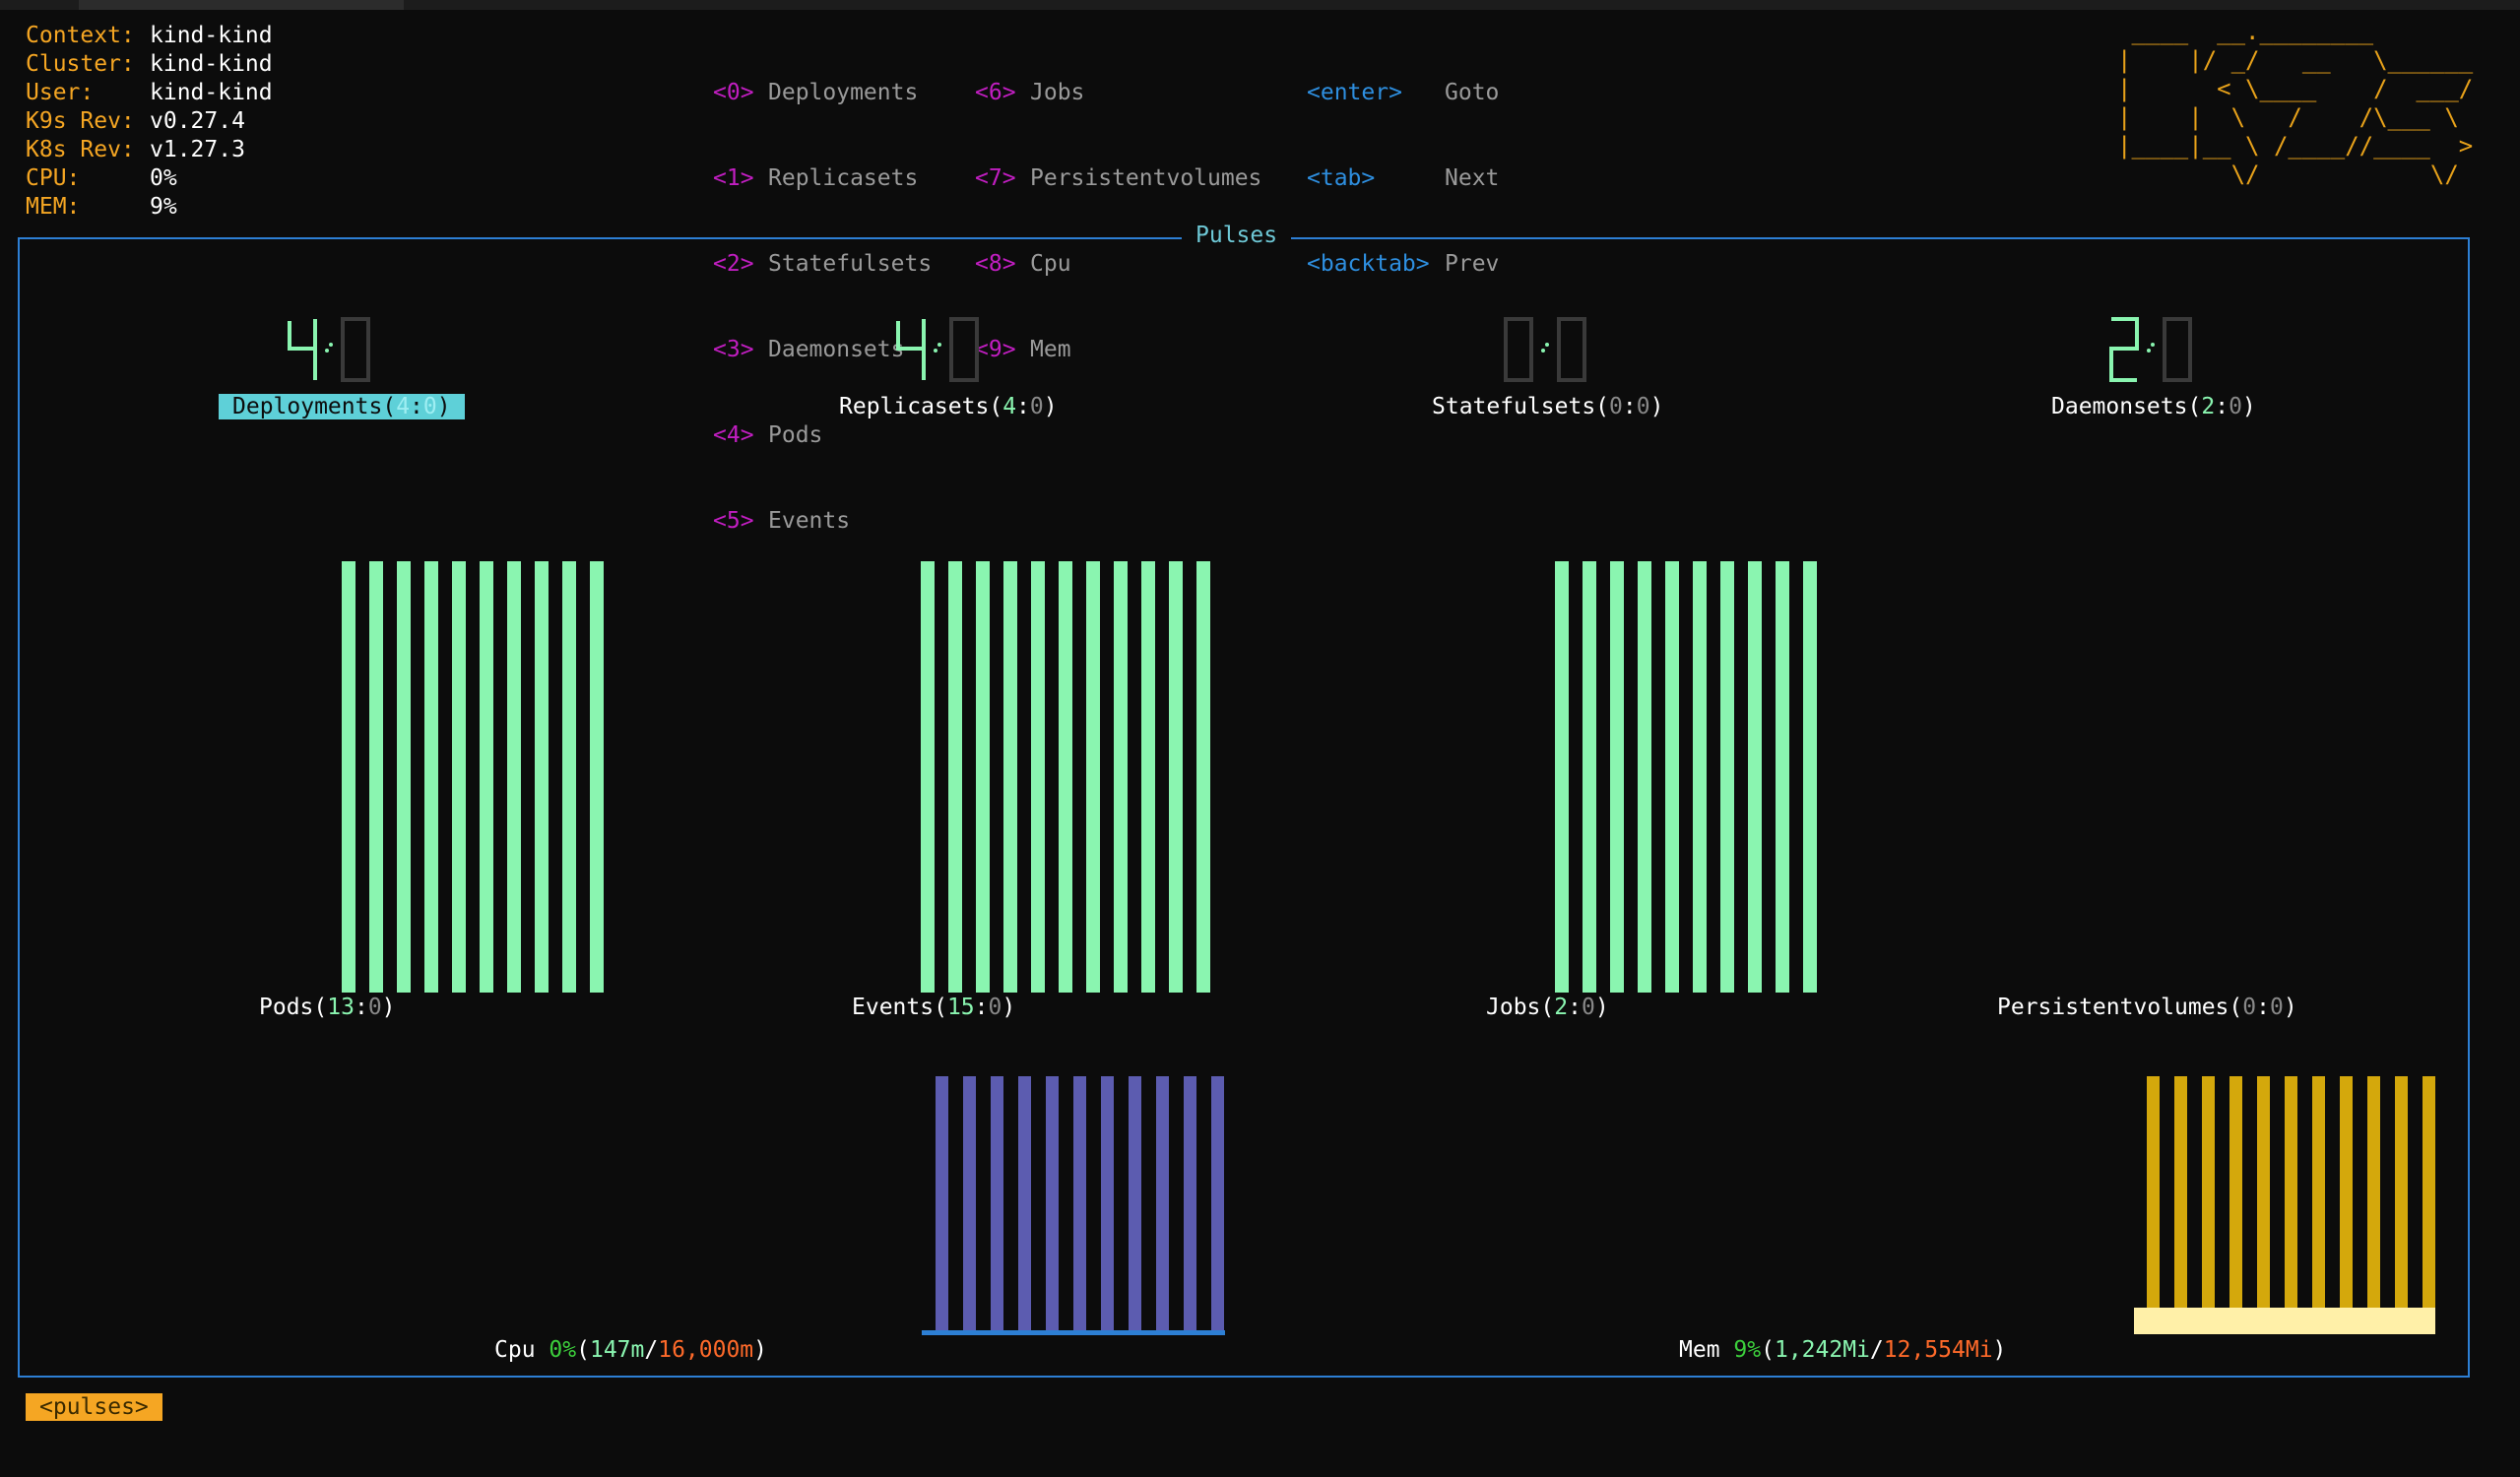 Image resolution: width=2520 pixels, height=1477 pixels. Describe the element at coordinates (1030, 93) in the screenshot. I see `menu-item-jobs: <6> Jobs` at that location.